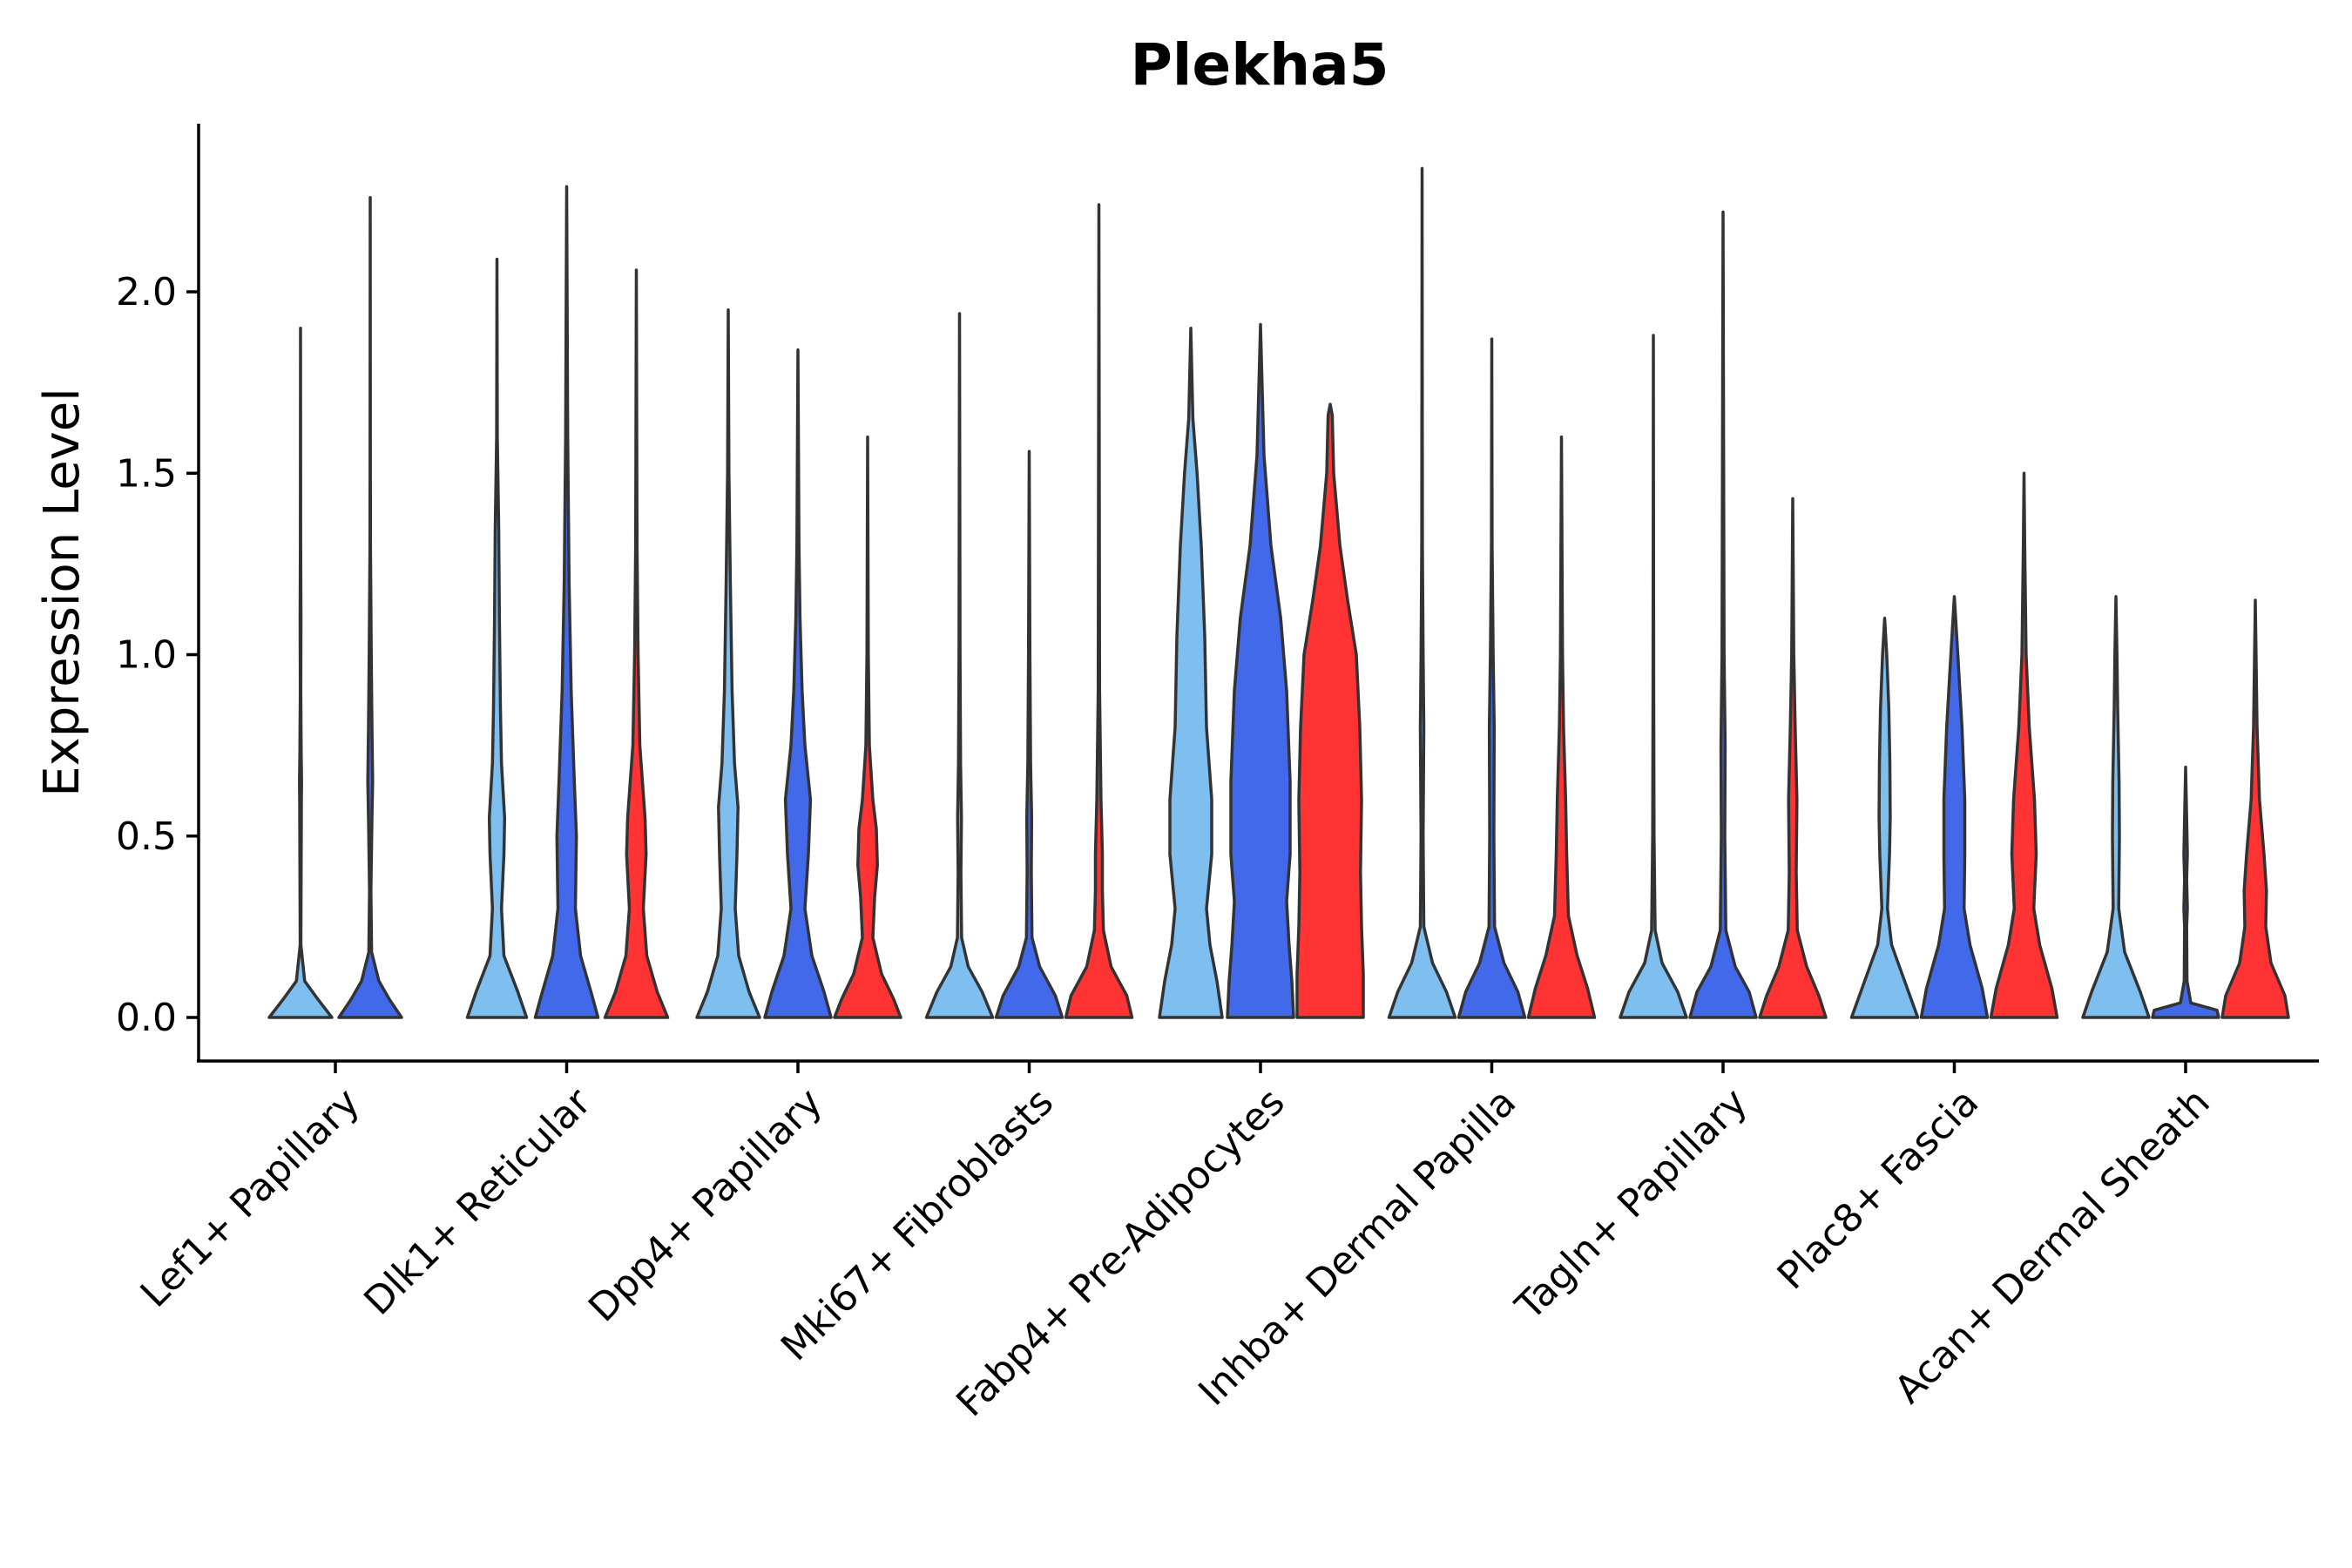  Describe the element at coordinates (146, 292) in the screenshot. I see `y-tick-label: 2.0` at that location.